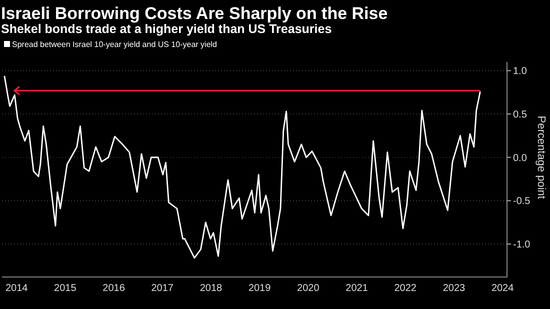 Image resolution: width=550 pixels, height=309 pixels. I want to click on y-tick-label: 0.0, so click(520, 158).